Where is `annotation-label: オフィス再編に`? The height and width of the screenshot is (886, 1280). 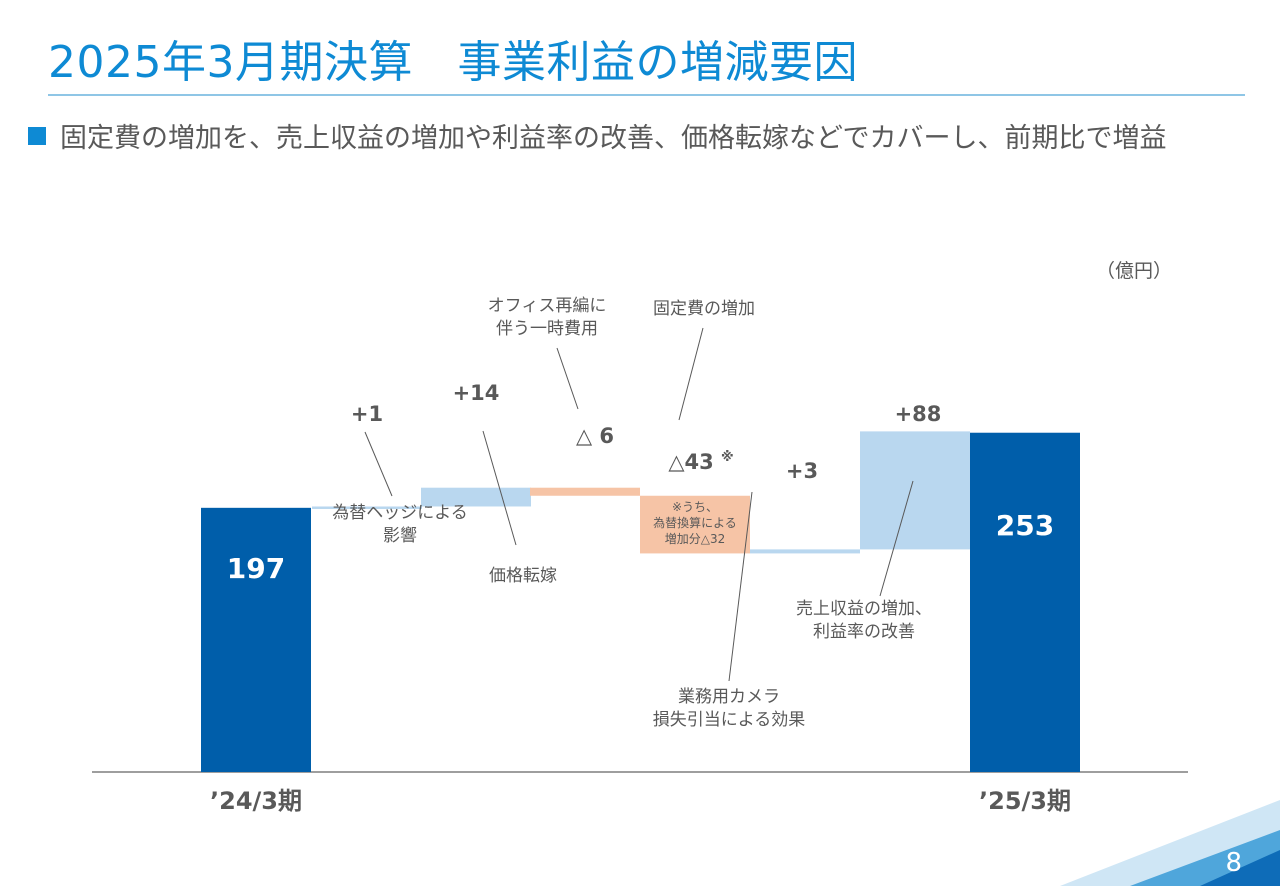
annotation-label: オフィス再編に is located at coordinates (547, 306).